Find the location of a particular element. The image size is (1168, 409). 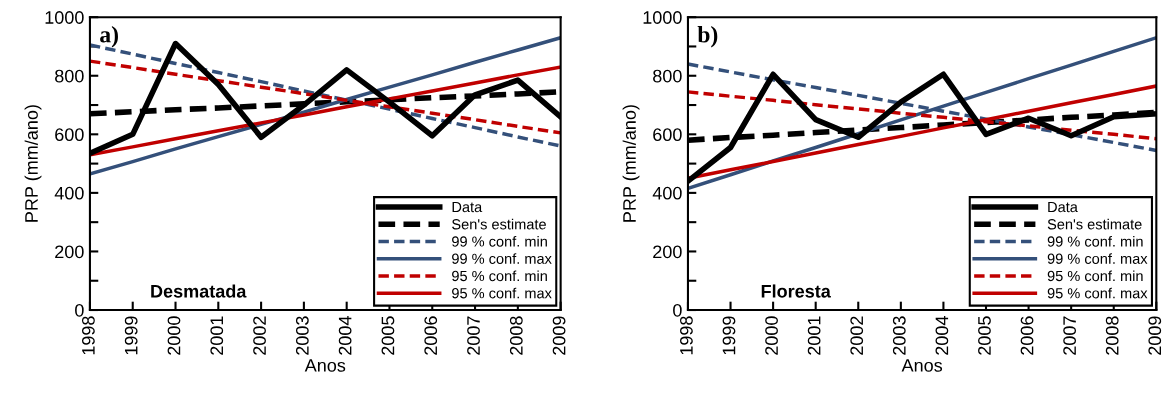

annotation: Floresta is located at coordinates (796, 291).